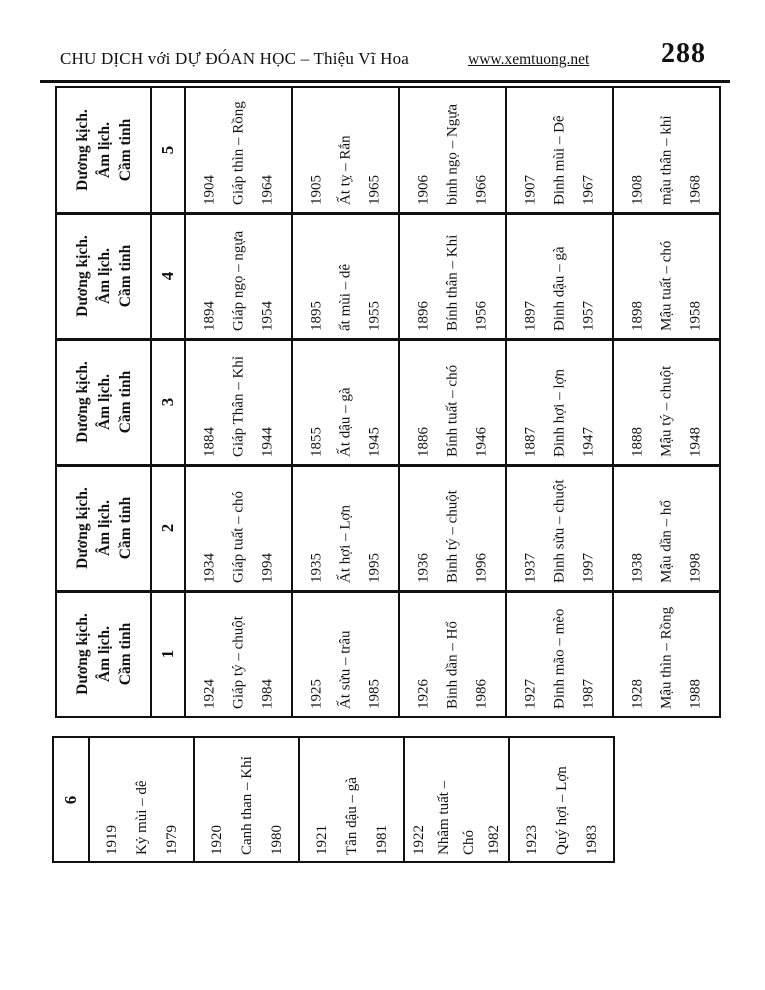 The image size is (765, 990). Describe the element at coordinates (468, 842) in the screenshot. I see `lunar-zodiac-name-wrap: Chó` at that location.